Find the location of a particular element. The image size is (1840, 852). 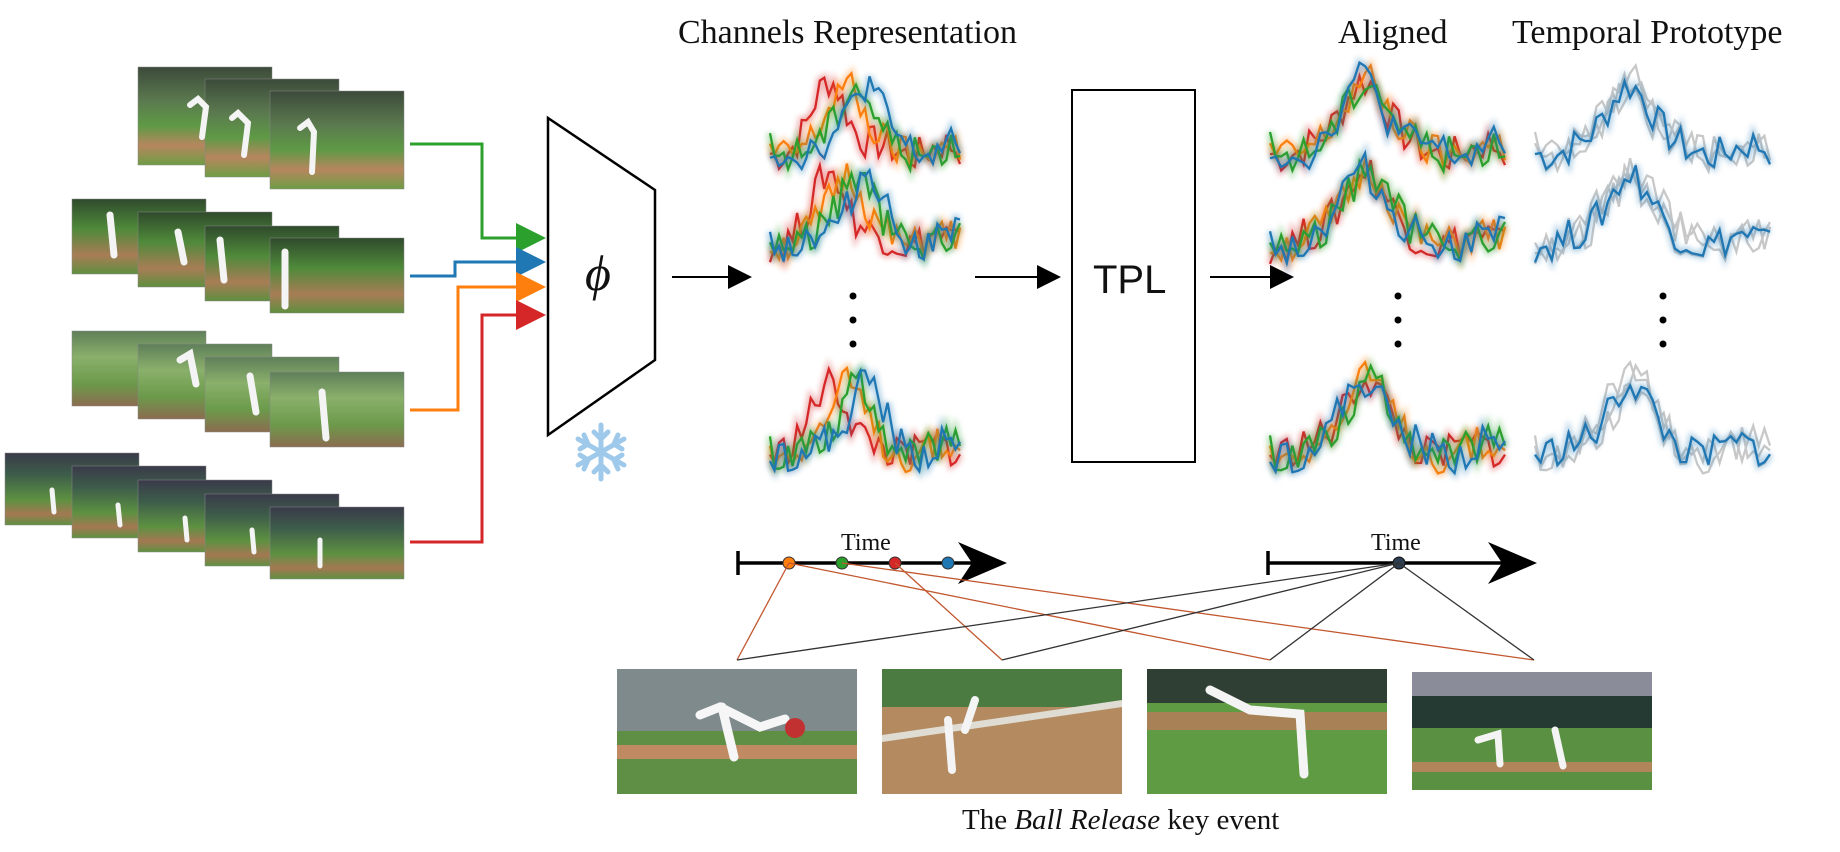

aligned-curves is located at coordinates (1387, 269).